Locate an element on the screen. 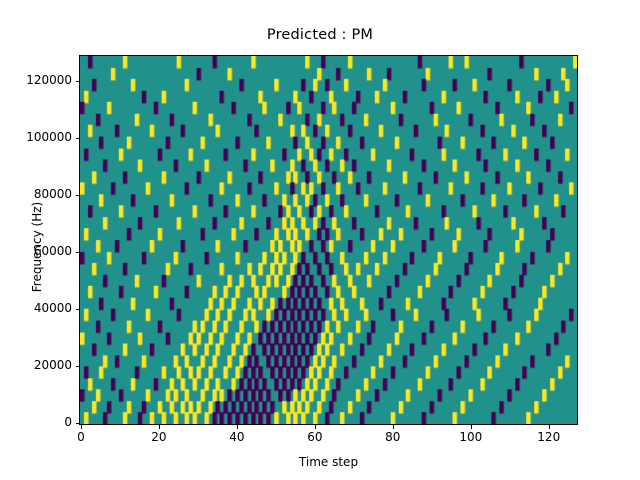 This screenshot has width=640, height=480. y-tick-label: 100000 is located at coordinates (49, 137).